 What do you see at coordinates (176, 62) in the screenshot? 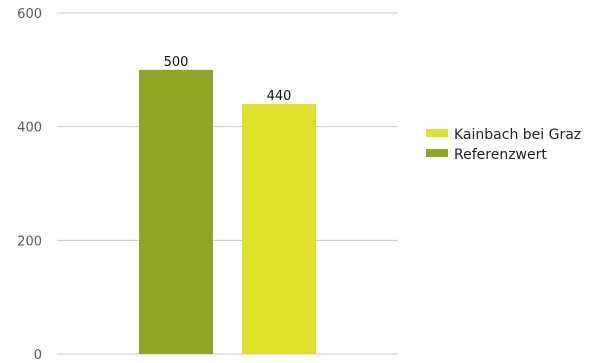
I see `data-label-referenzwert: 500` at bounding box center [176, 62].